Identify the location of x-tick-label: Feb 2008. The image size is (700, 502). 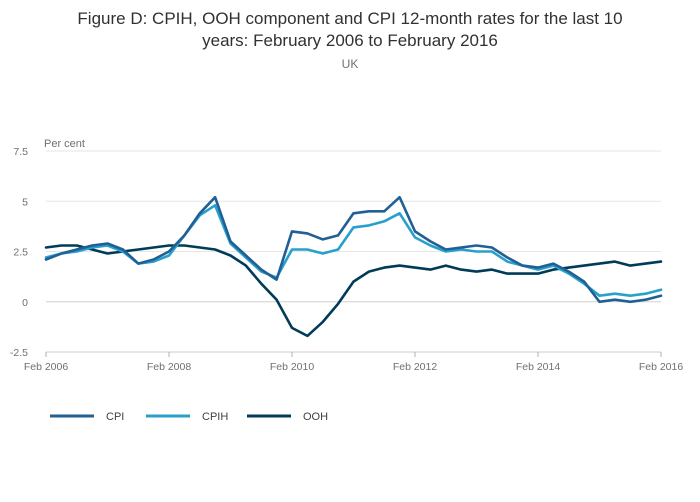
(169, 367).